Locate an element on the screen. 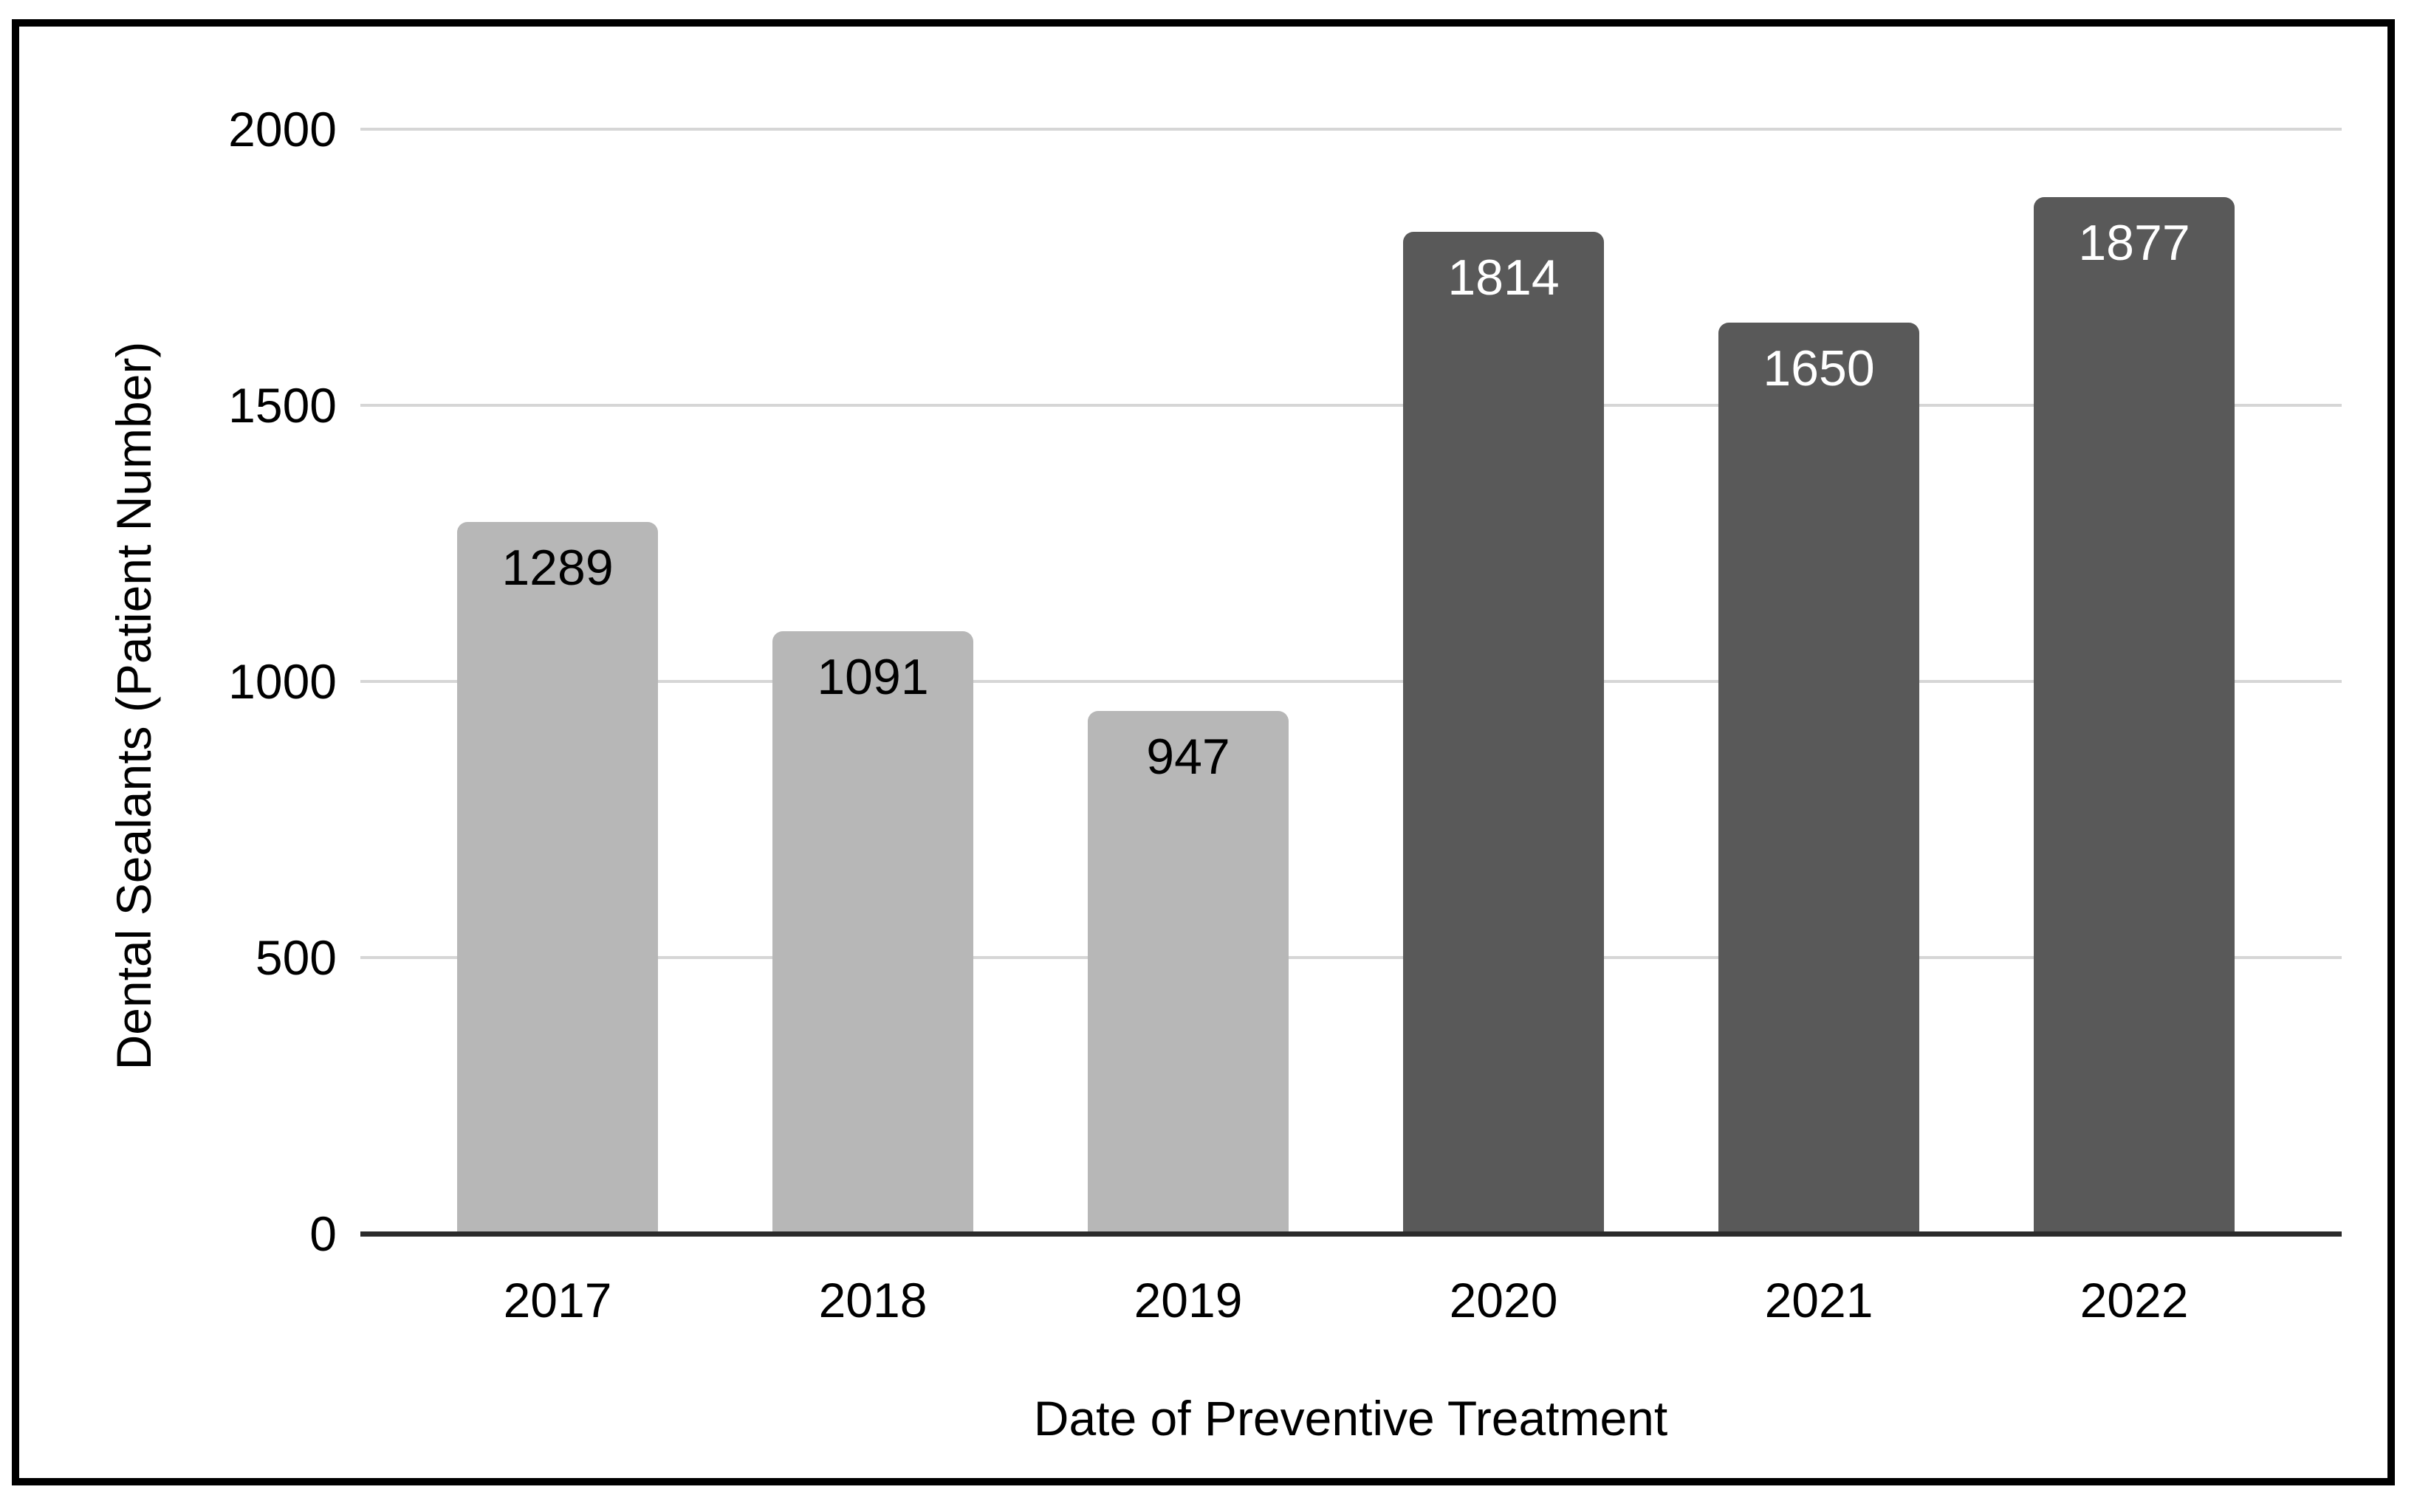 The height and width of the screenshot is (1512, 2417). bar-2022: 1877 is located at coordinates (2134, 715).